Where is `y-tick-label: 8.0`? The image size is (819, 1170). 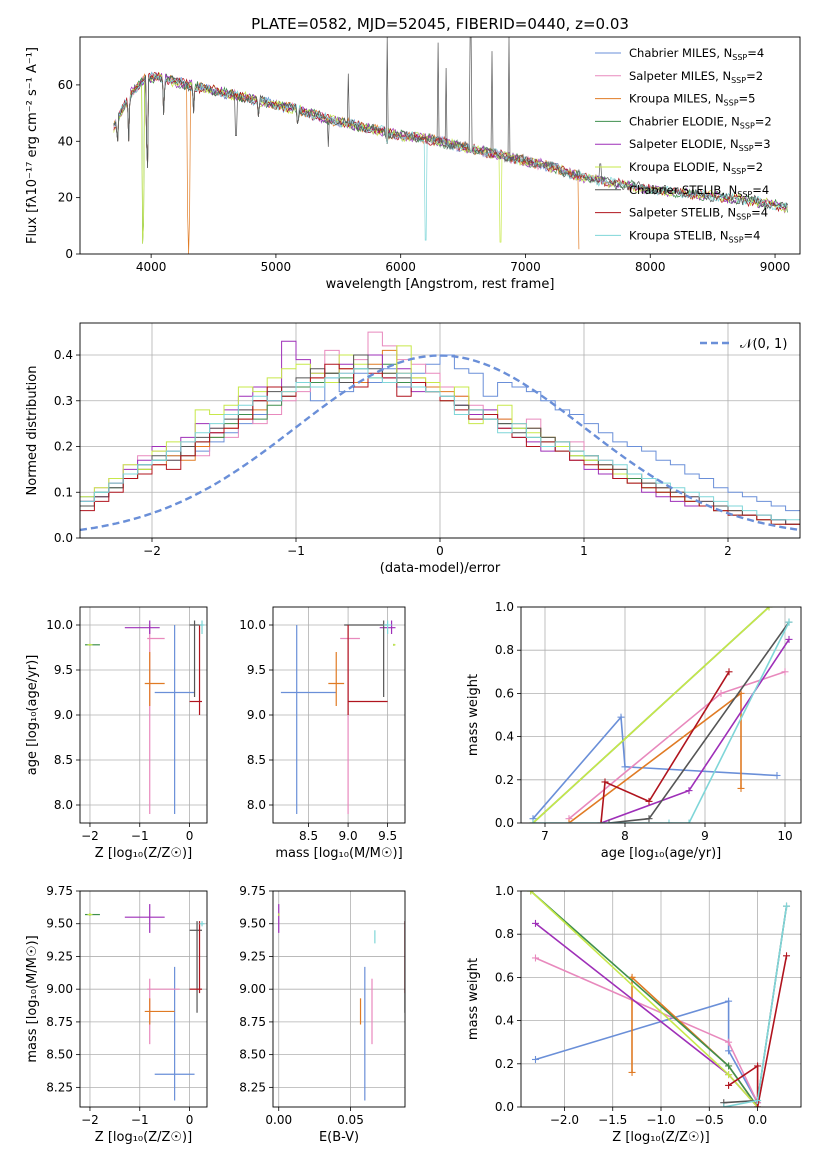
y-tick-label: 8.0 is located at coordinates (63, 805).